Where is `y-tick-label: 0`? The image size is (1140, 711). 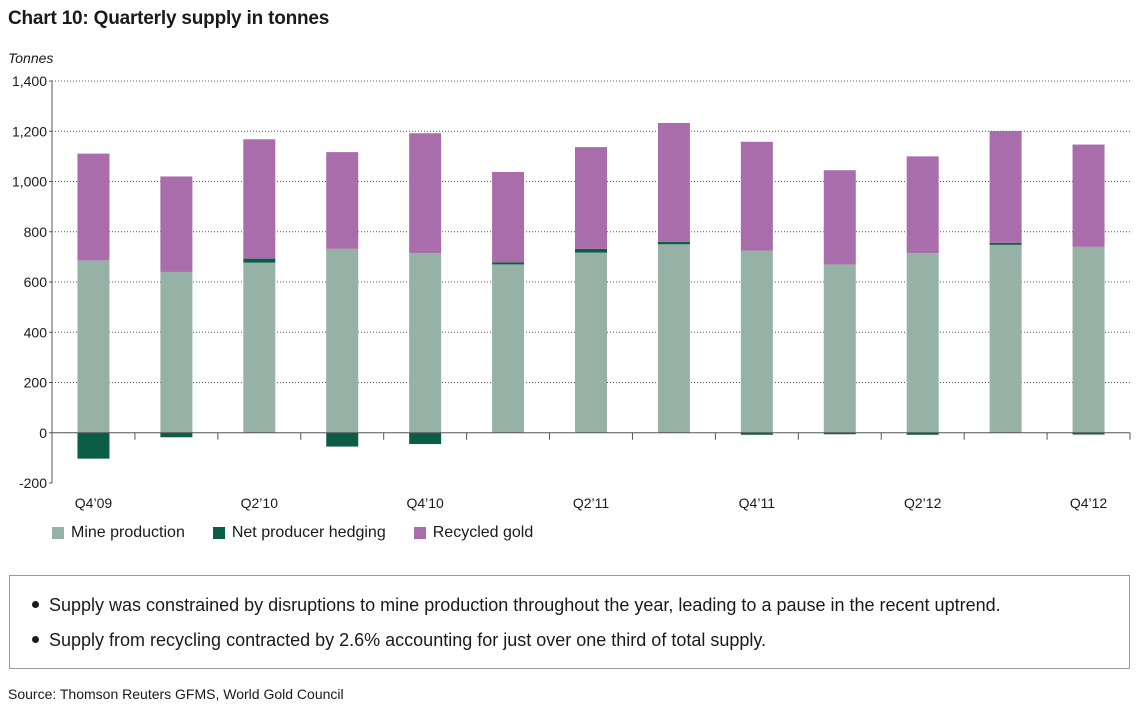 y-tick-label: 0 is located at coordinates (43, 433).